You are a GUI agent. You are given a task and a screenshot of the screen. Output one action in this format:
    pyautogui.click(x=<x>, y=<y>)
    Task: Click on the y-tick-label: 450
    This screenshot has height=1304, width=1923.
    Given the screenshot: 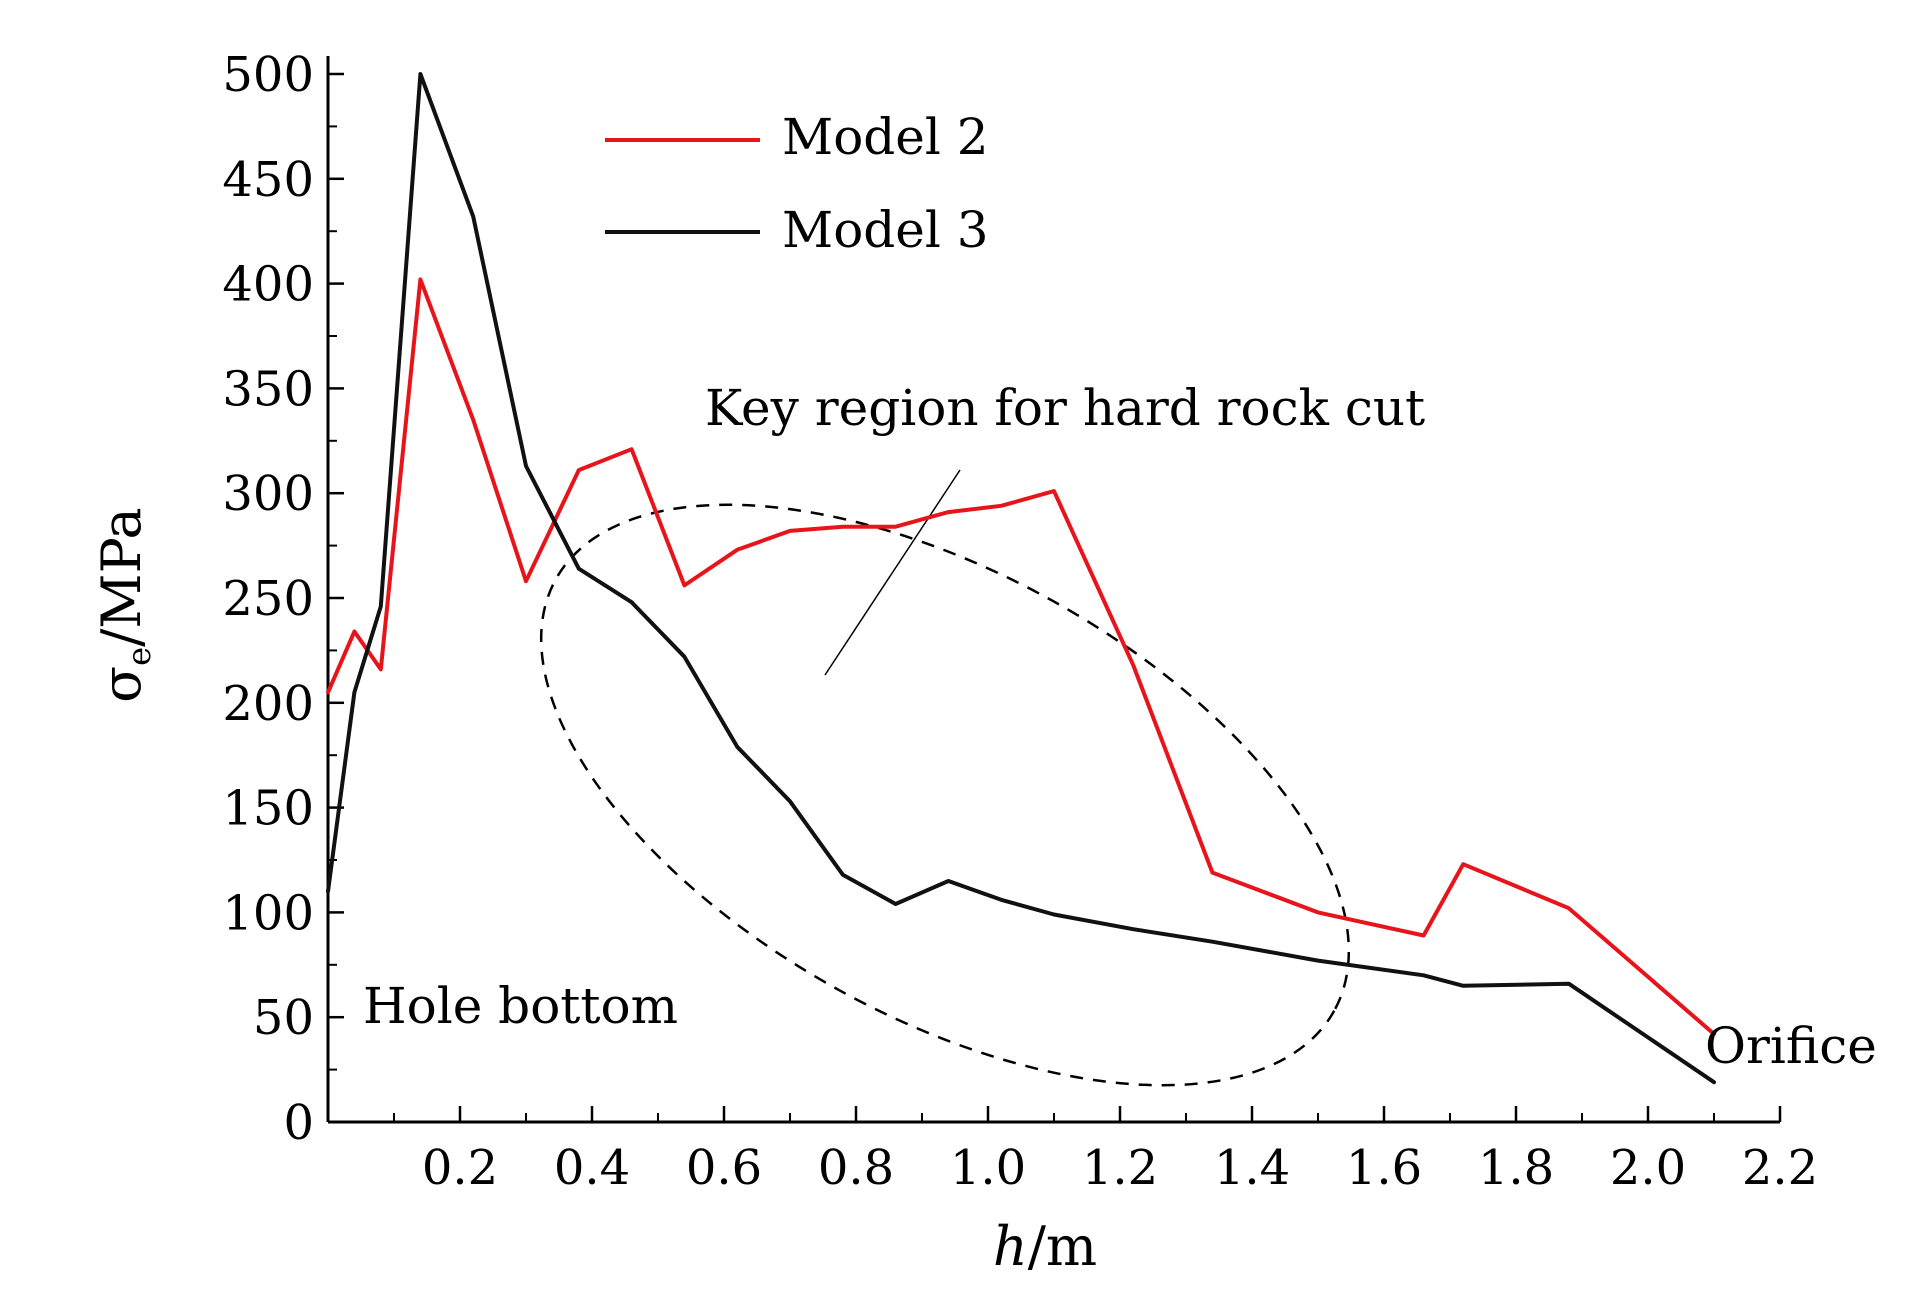 What is the action you would take?
    pyautogui.click(x=268, y=180)
    